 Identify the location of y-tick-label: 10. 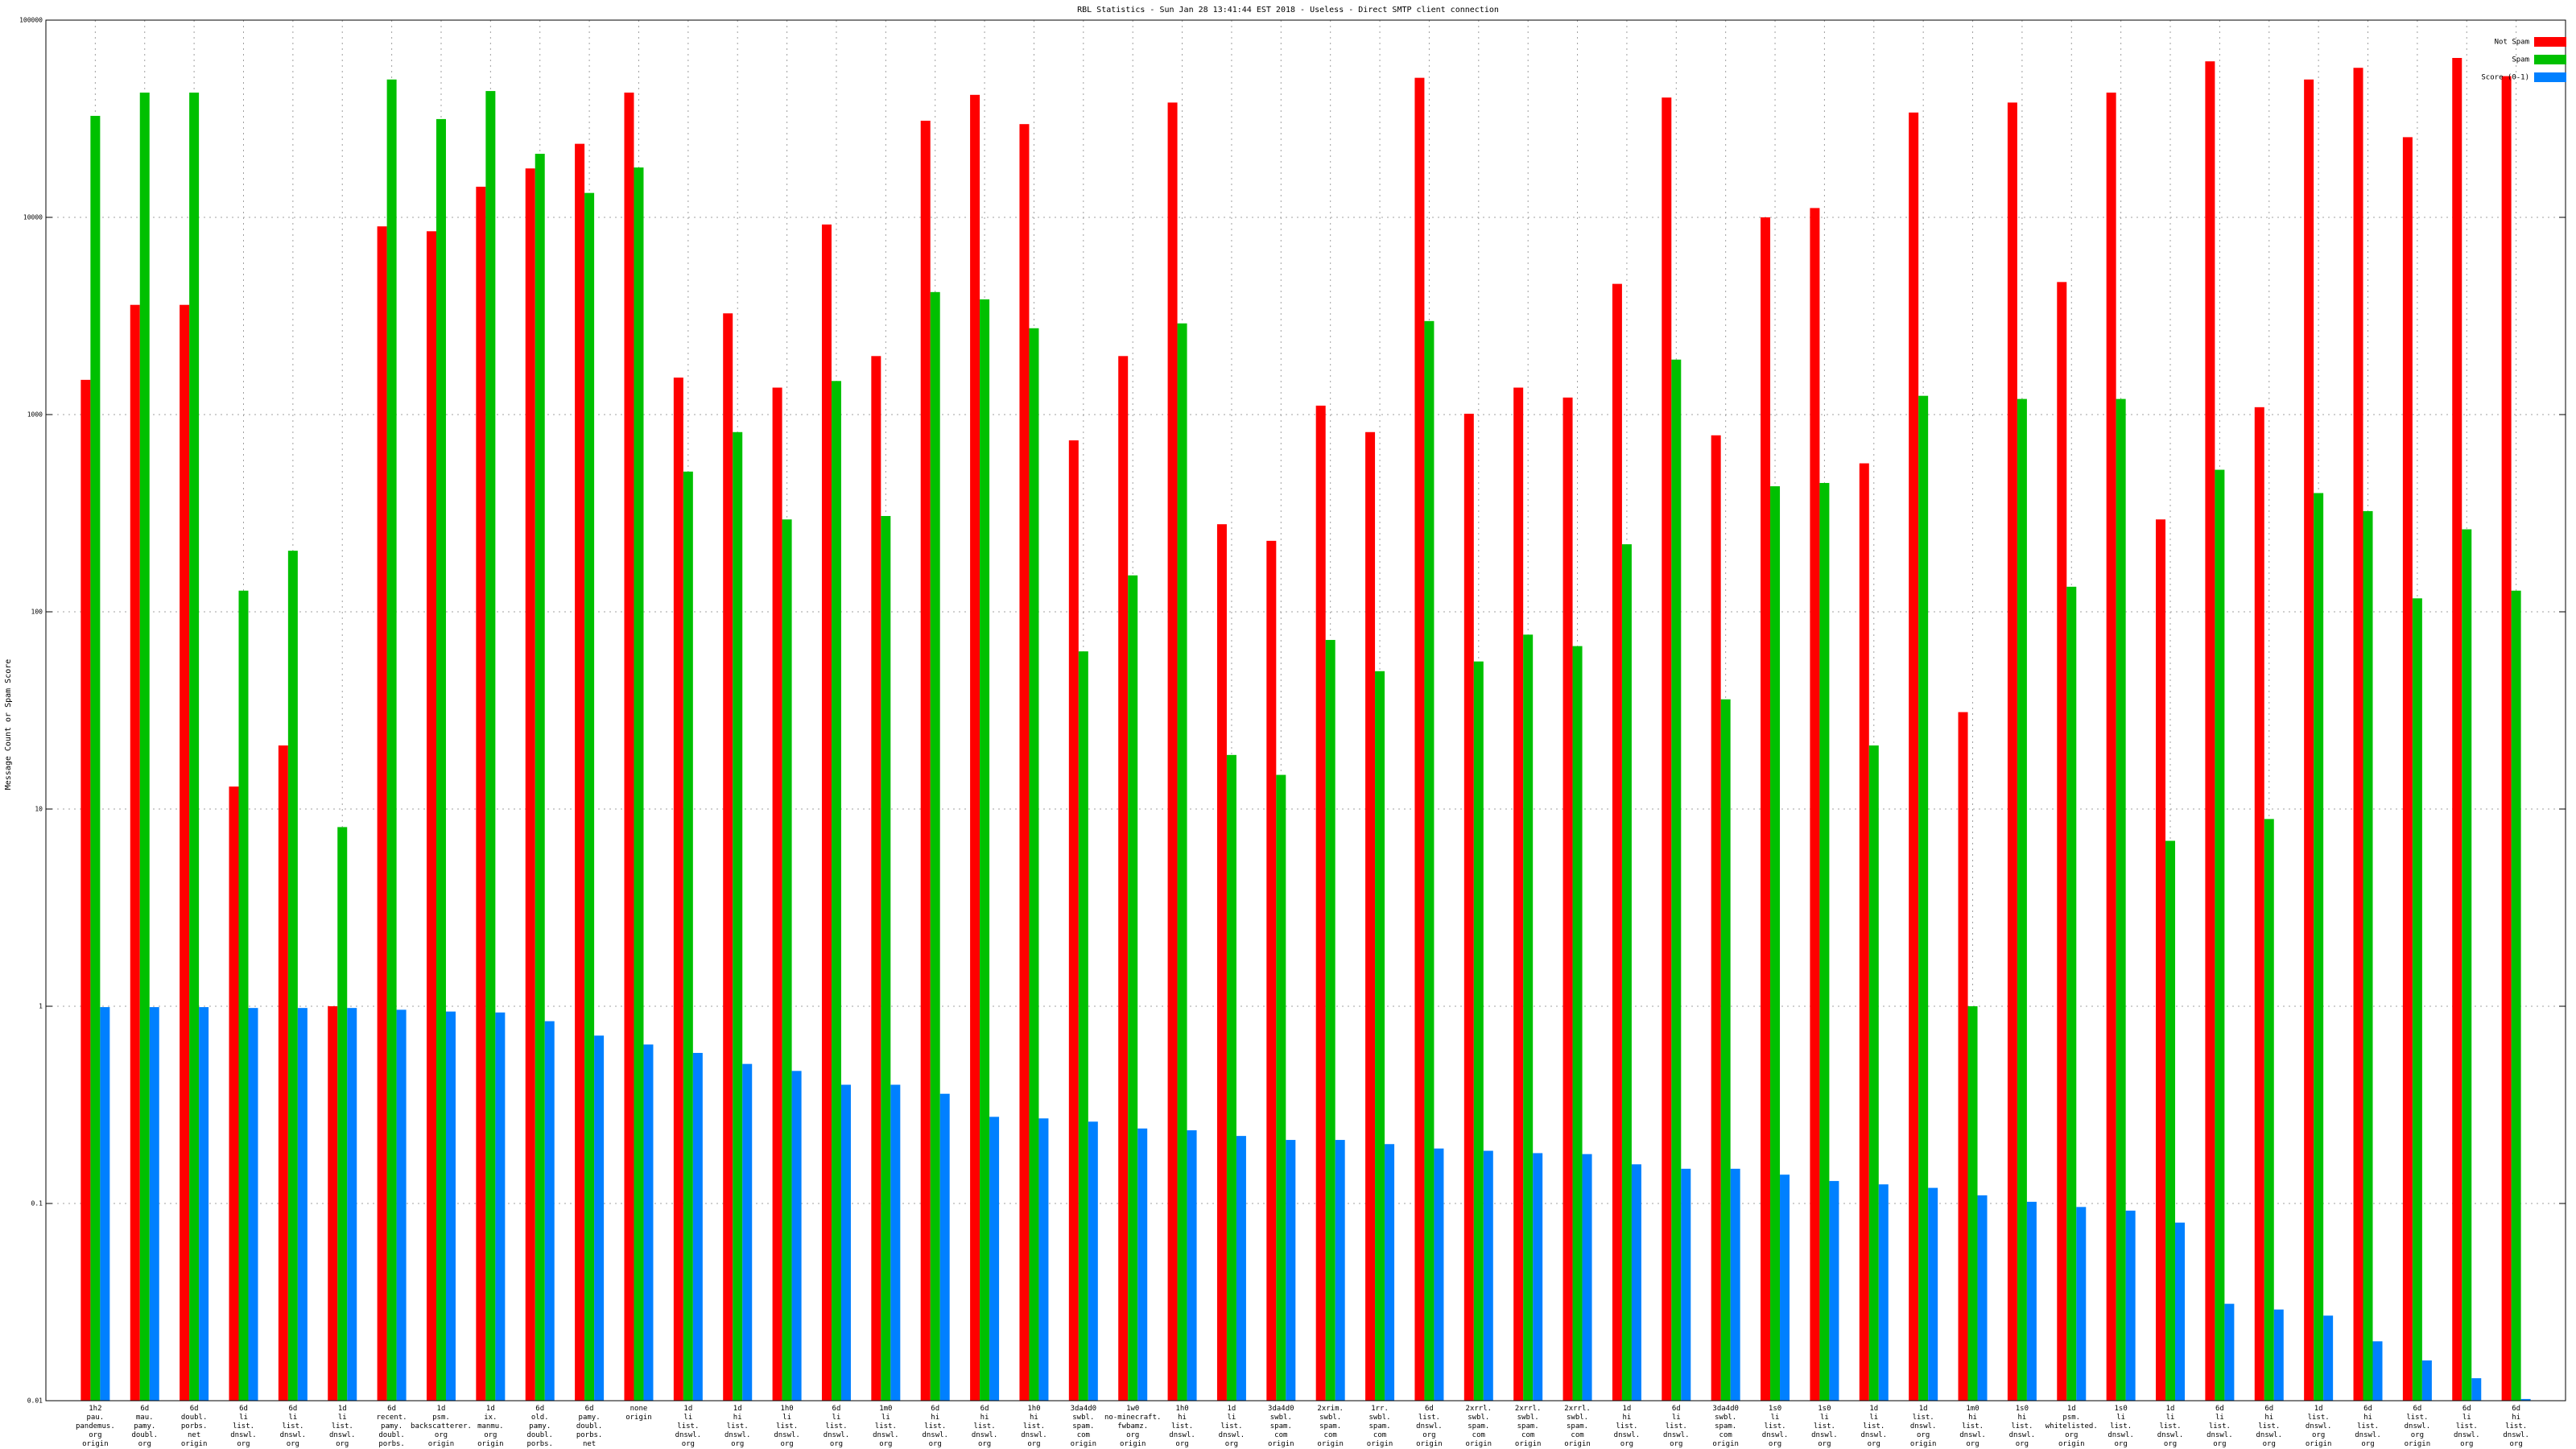
(39, 809).